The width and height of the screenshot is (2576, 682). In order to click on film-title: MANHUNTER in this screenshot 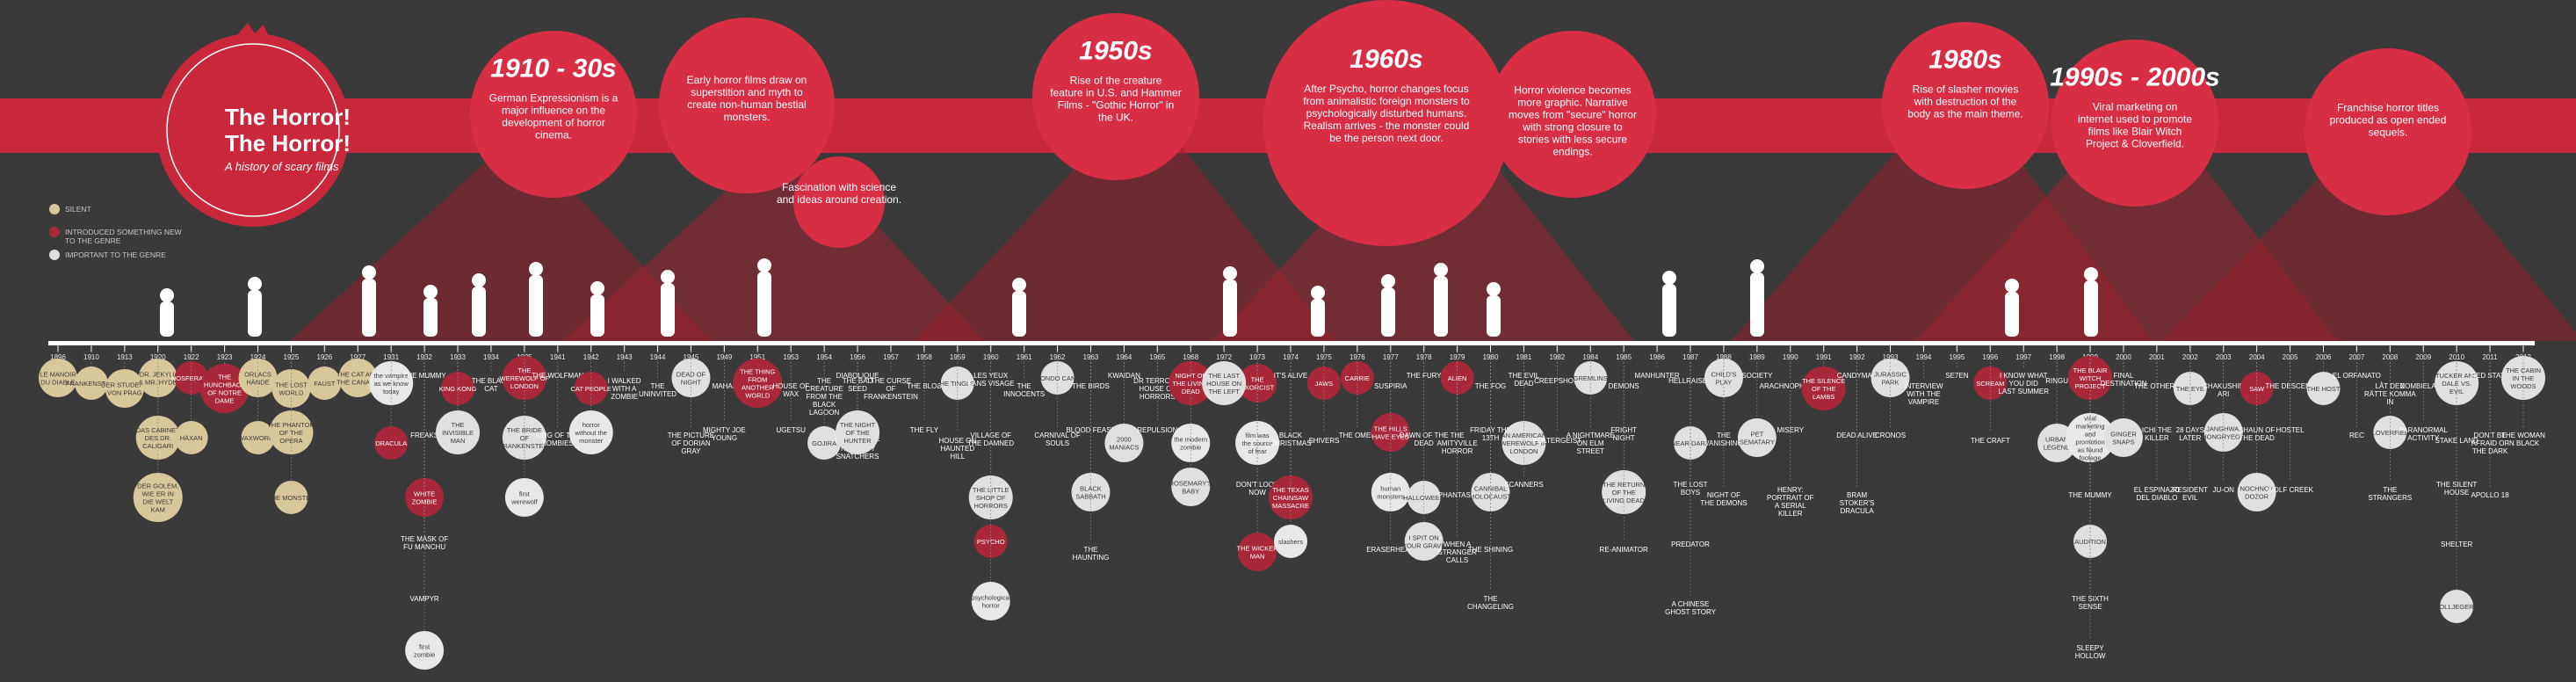, I will do `click(1657, 376)`.